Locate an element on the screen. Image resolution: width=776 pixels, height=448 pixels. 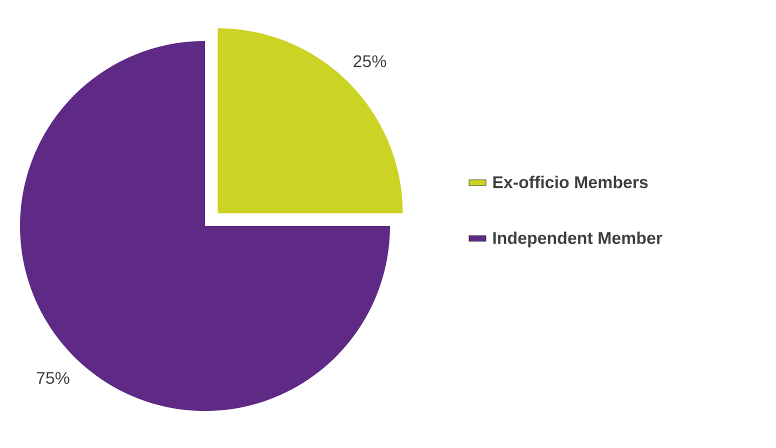
data-label: 25% is located at coordinates (370, 61).